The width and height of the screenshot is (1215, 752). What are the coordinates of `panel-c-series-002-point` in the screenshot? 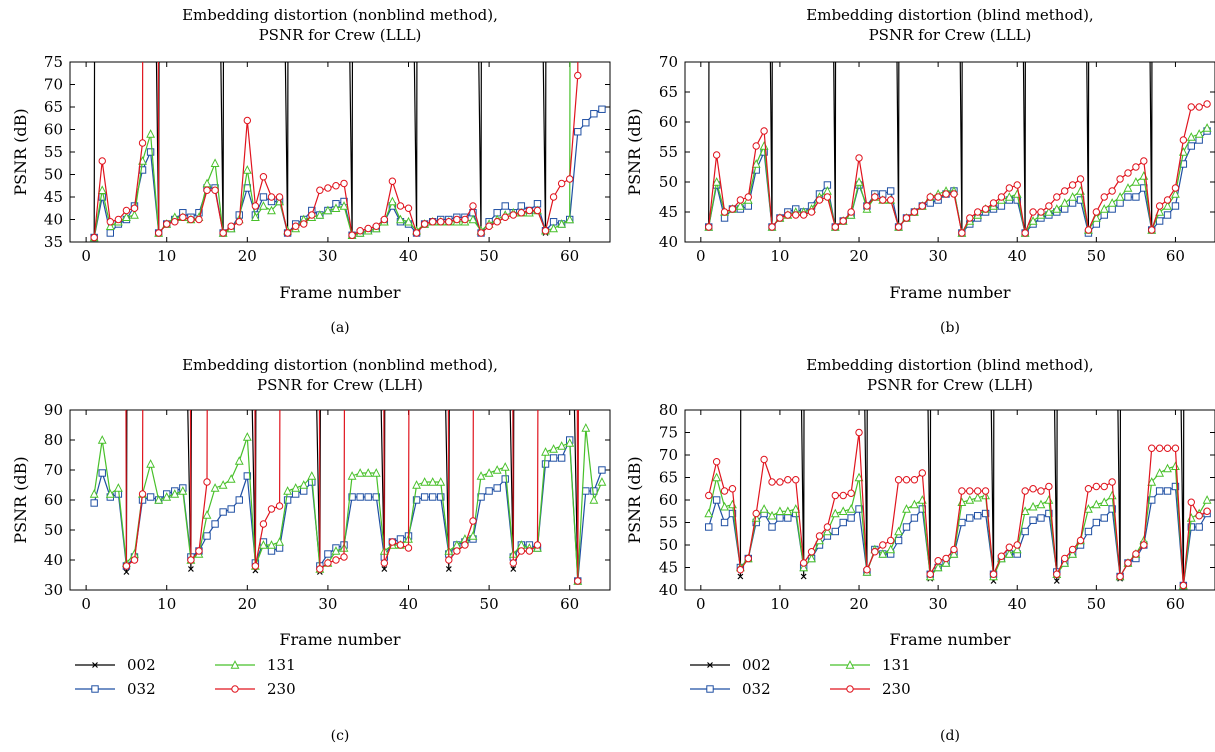 It's located at (126, 572).